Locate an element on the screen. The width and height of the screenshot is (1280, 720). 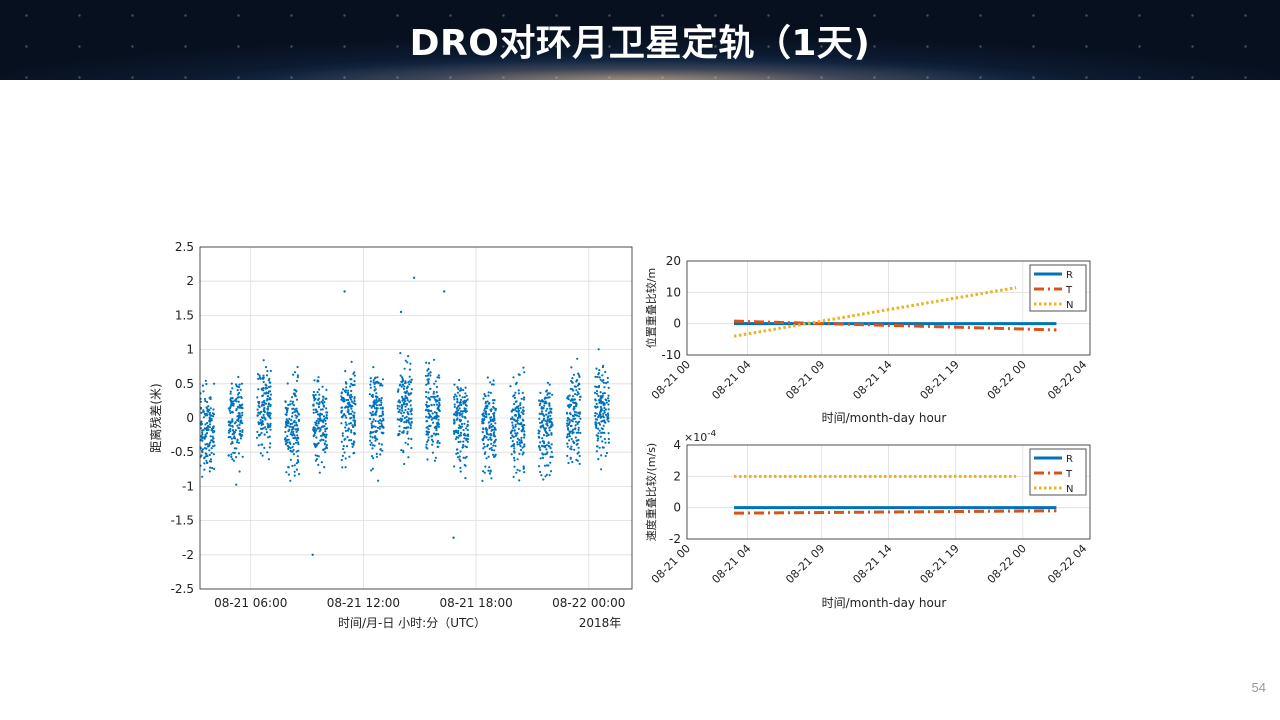
scatter-y-tick-label: 1 is located at coordinates (190, 350).